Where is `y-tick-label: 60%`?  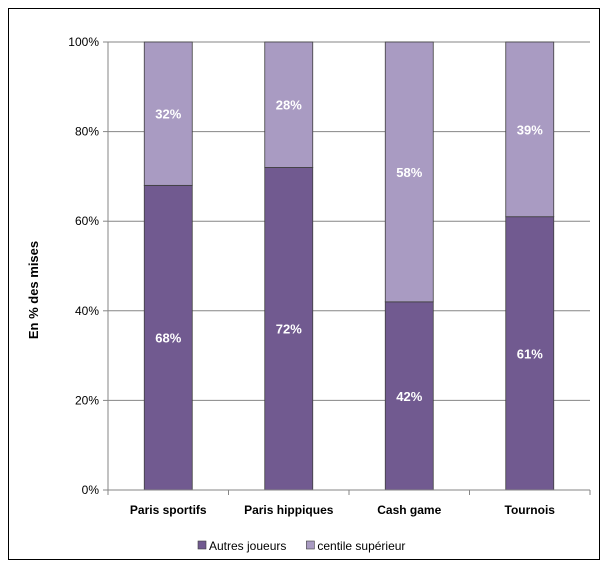 y-tick-label: 60% is located at coordinates (87, 221).